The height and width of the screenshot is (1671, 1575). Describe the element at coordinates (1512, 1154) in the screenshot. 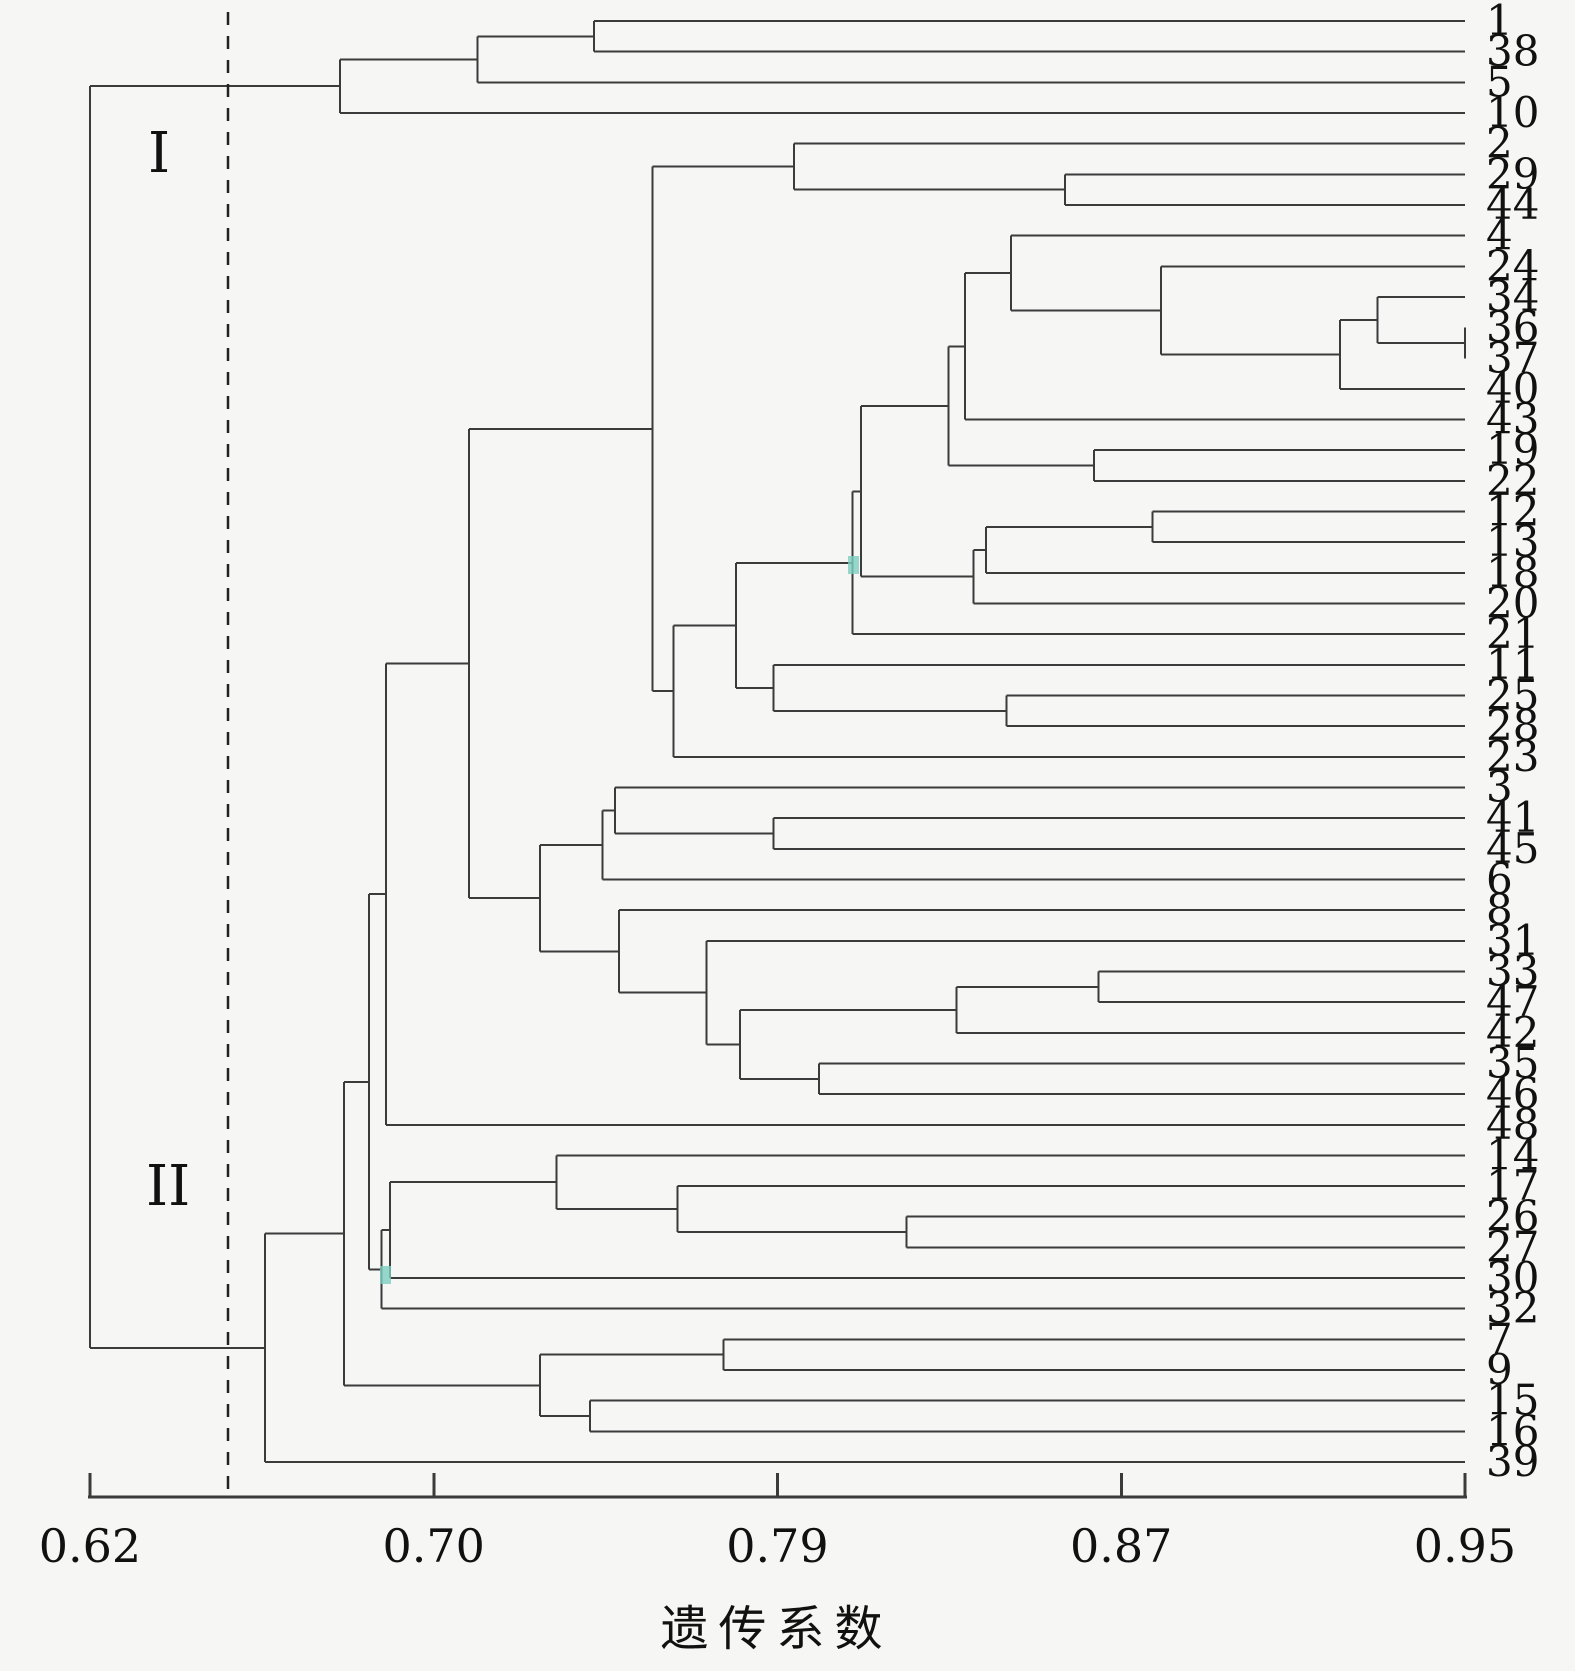

I see `leaf-label: 14` at that location.